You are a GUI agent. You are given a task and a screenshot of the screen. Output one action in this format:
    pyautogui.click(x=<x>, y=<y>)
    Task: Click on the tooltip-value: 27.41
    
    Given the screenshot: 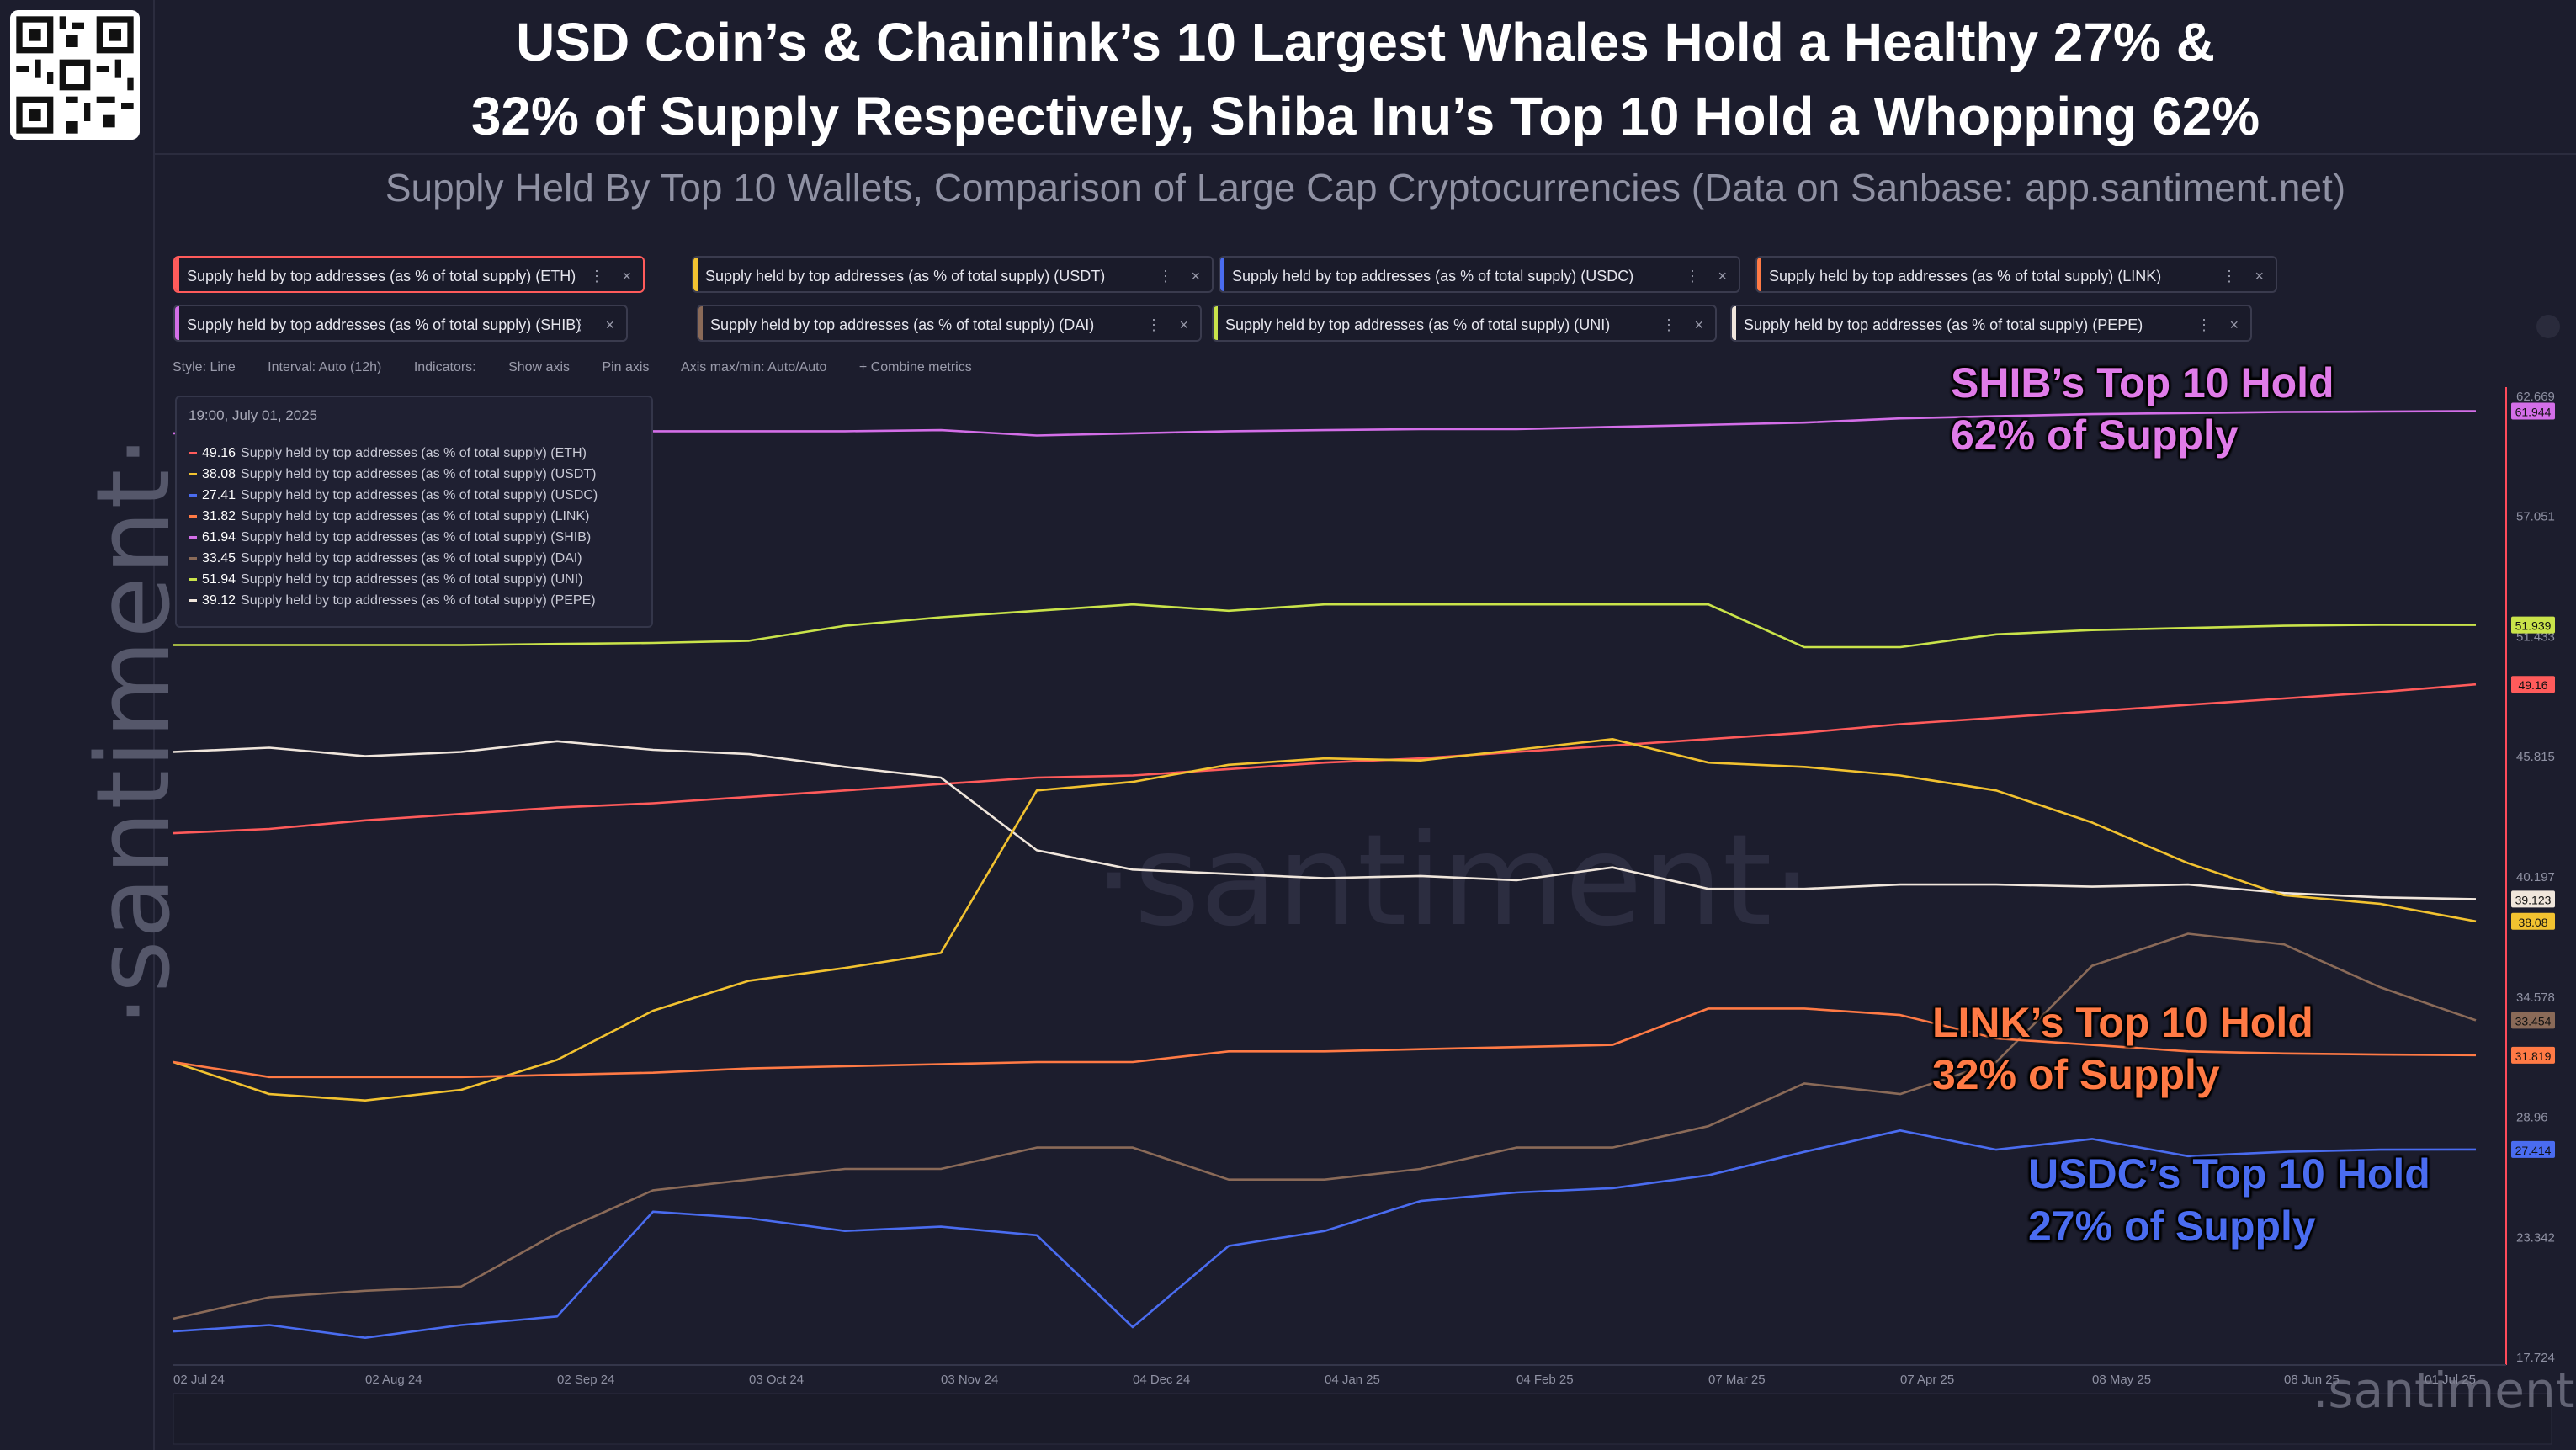 What is the action you would take?
    pyautogui.click(x=219, y=495)
    